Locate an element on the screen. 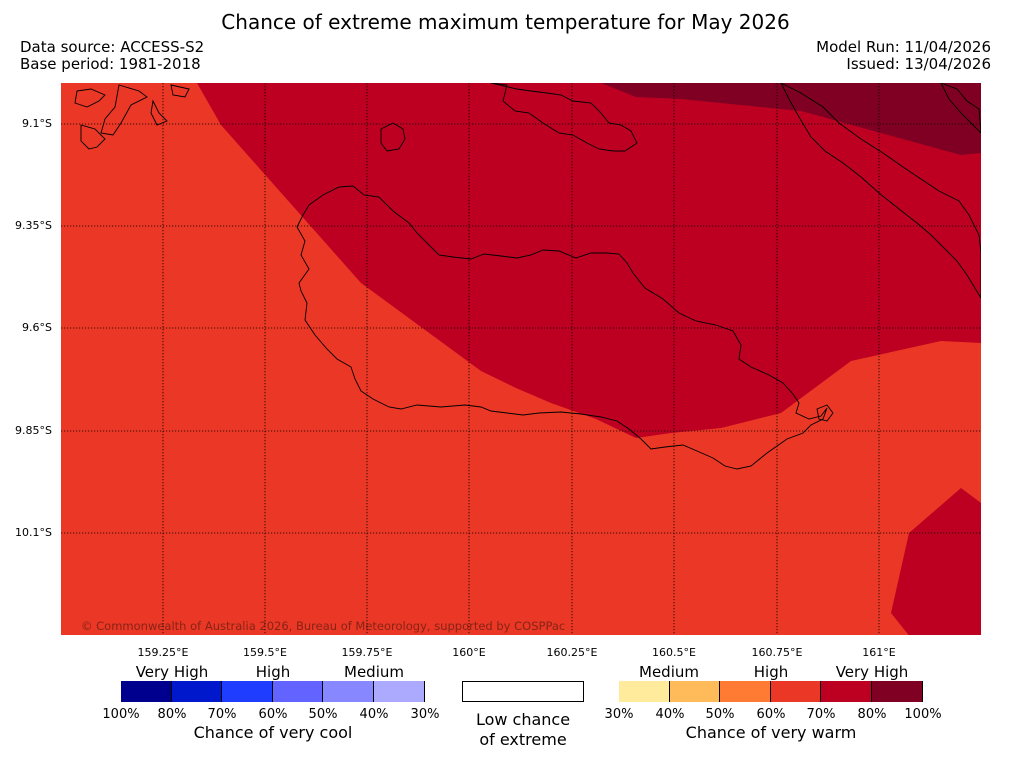  legend-cool-percent: 80% is located at coordinates (172, 714).